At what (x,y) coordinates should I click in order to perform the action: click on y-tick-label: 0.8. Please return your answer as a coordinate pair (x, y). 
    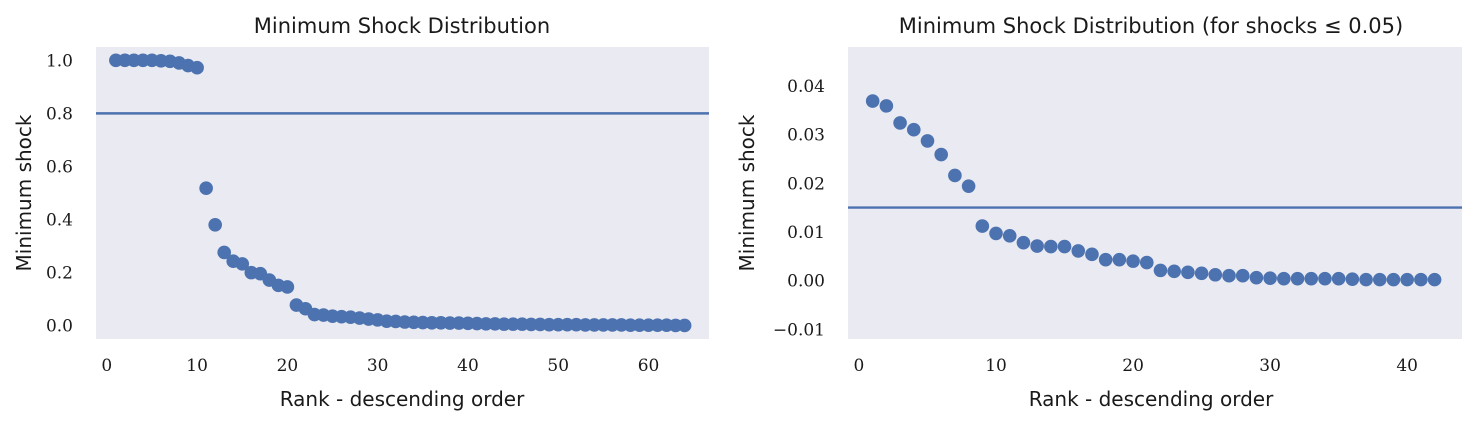
    Looking at the image, I should click on (59, 114).